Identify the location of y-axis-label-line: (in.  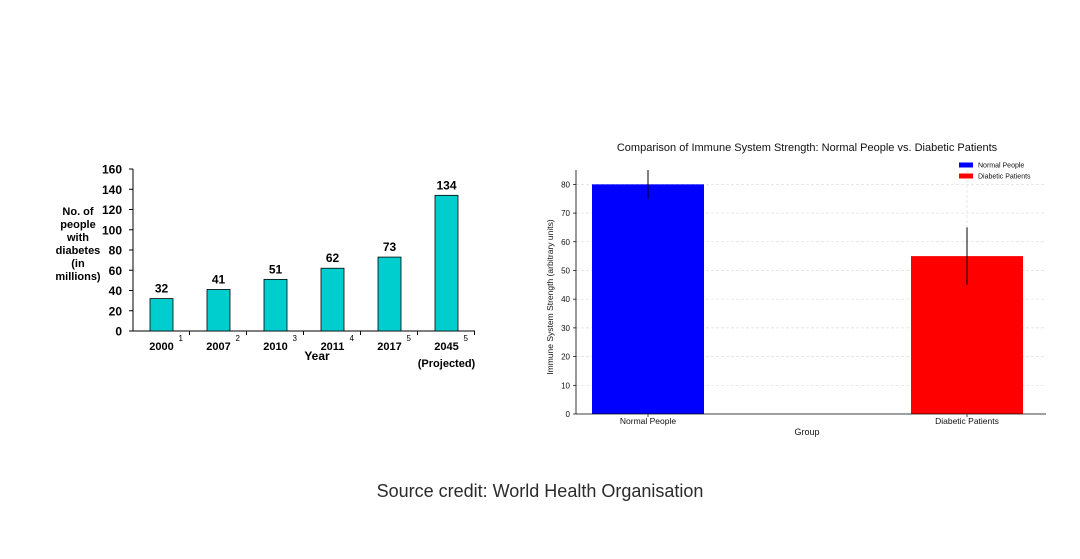
(78, 264).